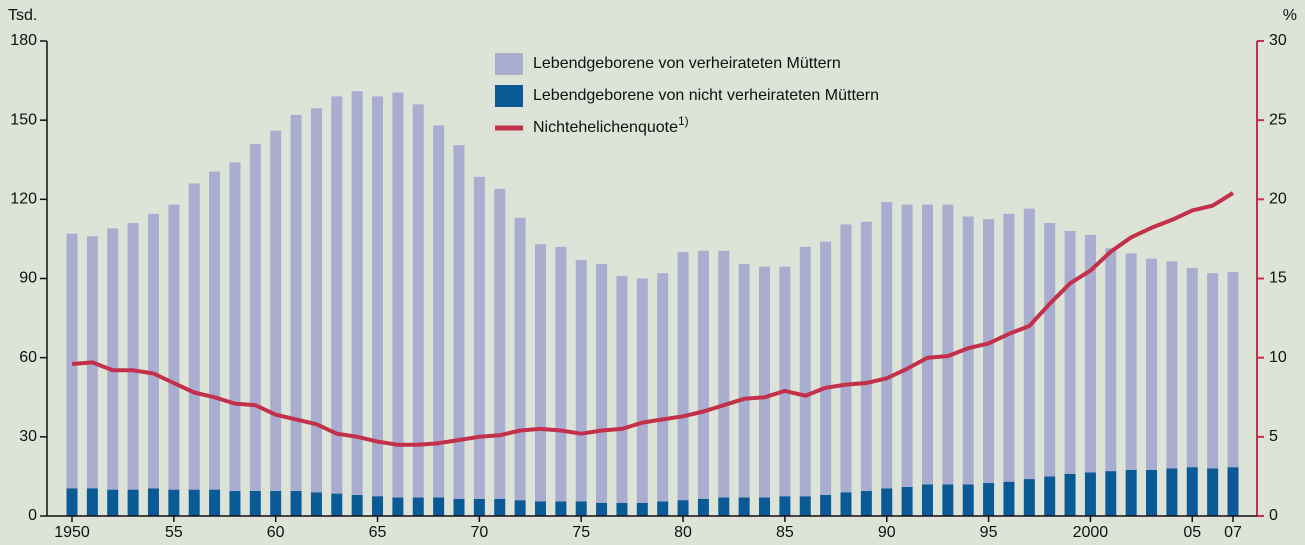  Describe the element at coordinates (23, 119) in the screenshot. I see `y-tick-label: 150` at that location.